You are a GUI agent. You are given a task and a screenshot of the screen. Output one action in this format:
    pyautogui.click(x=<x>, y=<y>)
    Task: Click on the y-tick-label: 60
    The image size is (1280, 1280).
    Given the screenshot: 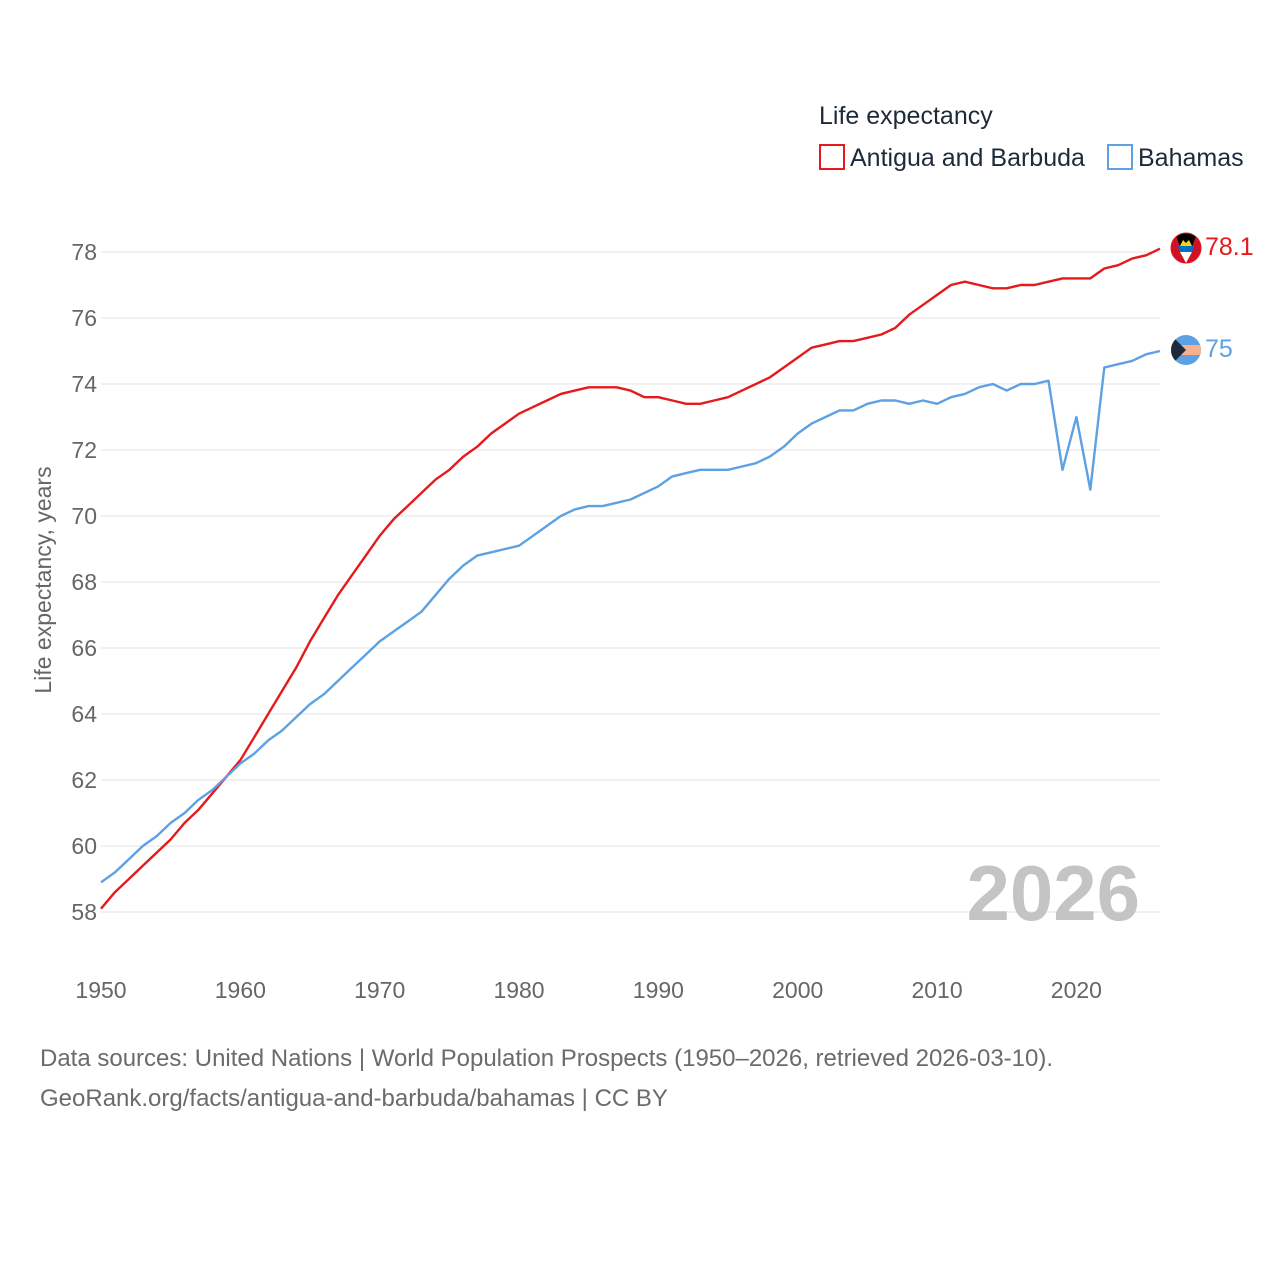 What is the action you would take?
    pyautogui.click(x=84, y=846)
    